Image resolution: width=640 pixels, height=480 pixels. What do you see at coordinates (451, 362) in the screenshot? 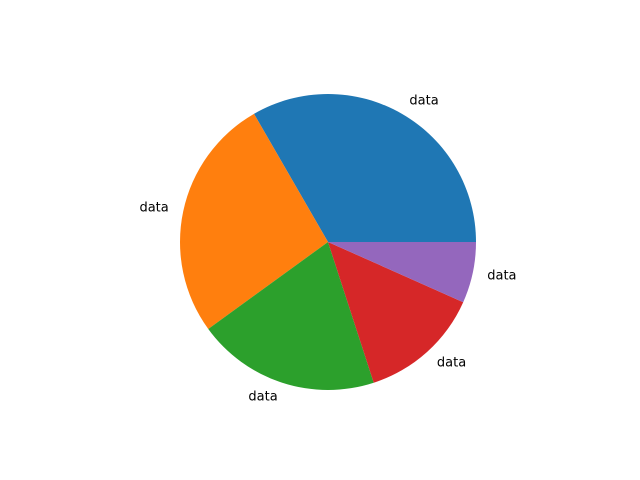
I see `pie-slice-label-4: data` at bounding box center [451, 362].